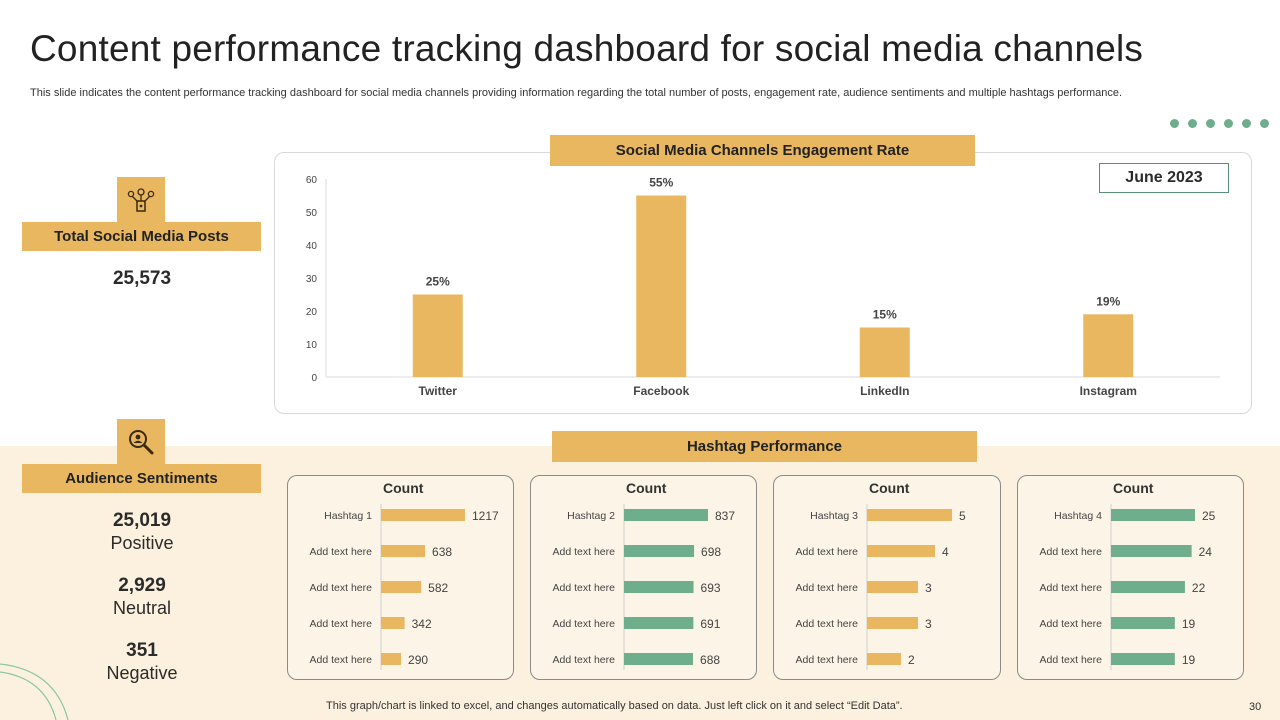 This screenshot has height=720, width=1280. Describe the element at coordinates (141, 442) in the screenshot. I see `search-analysis-icon` at that location.